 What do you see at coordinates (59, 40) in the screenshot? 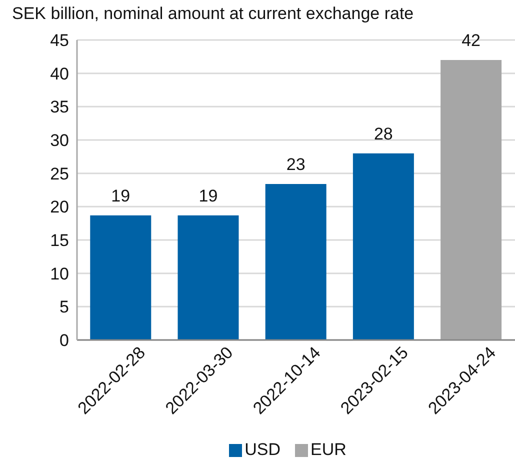
I see `y-tick-label: 45` at bounding box center [59, 40].